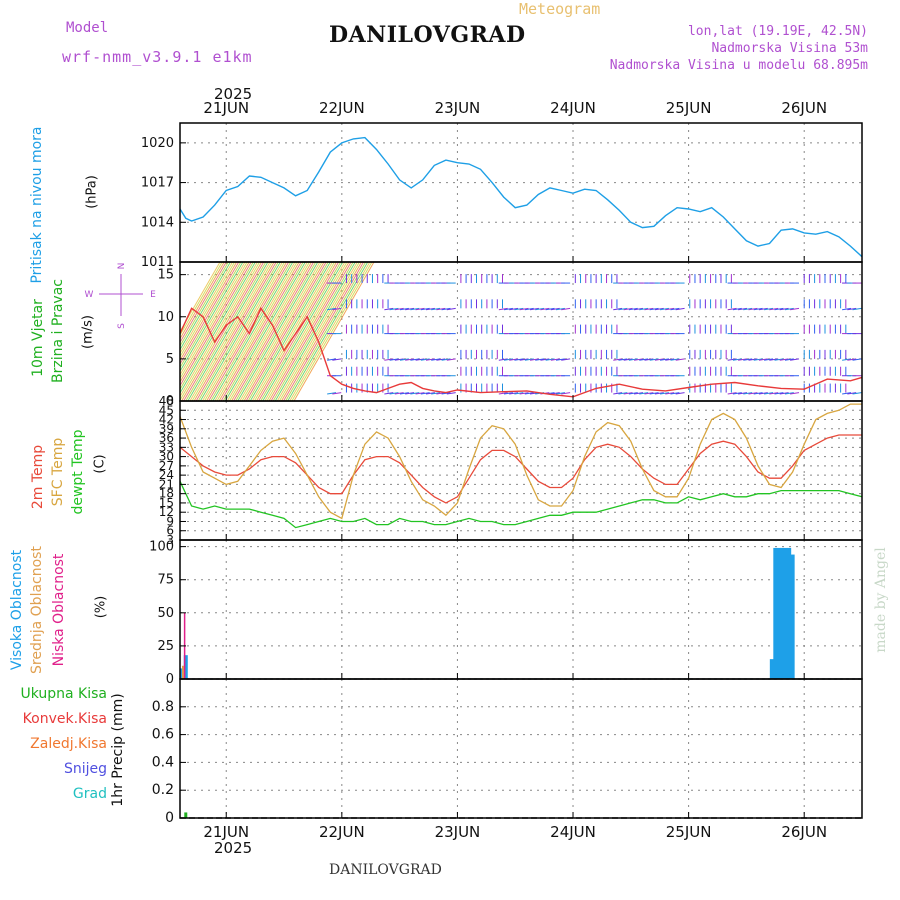 This screenshot has height=900, width=900. I want to click on temperature-ytick-label: 39, so click(166, 429).